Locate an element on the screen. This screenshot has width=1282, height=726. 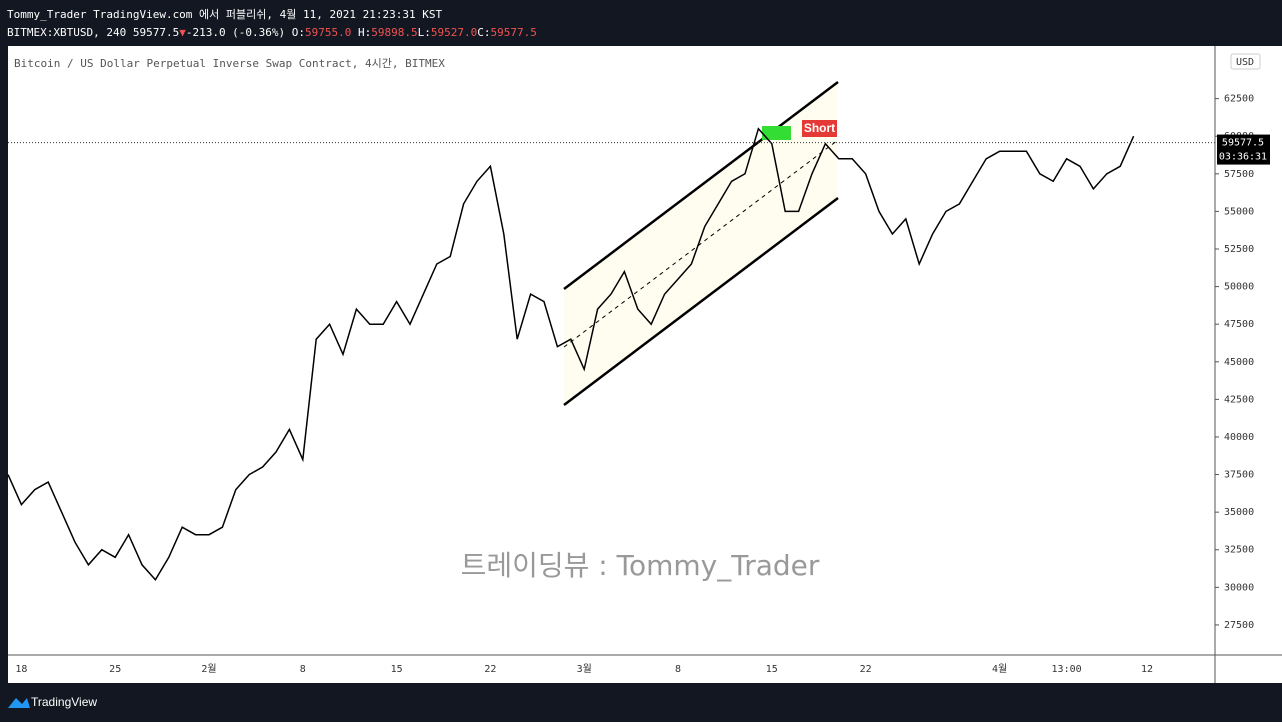
y-tick-label: 37500 is located at coordinates (1239, 475).